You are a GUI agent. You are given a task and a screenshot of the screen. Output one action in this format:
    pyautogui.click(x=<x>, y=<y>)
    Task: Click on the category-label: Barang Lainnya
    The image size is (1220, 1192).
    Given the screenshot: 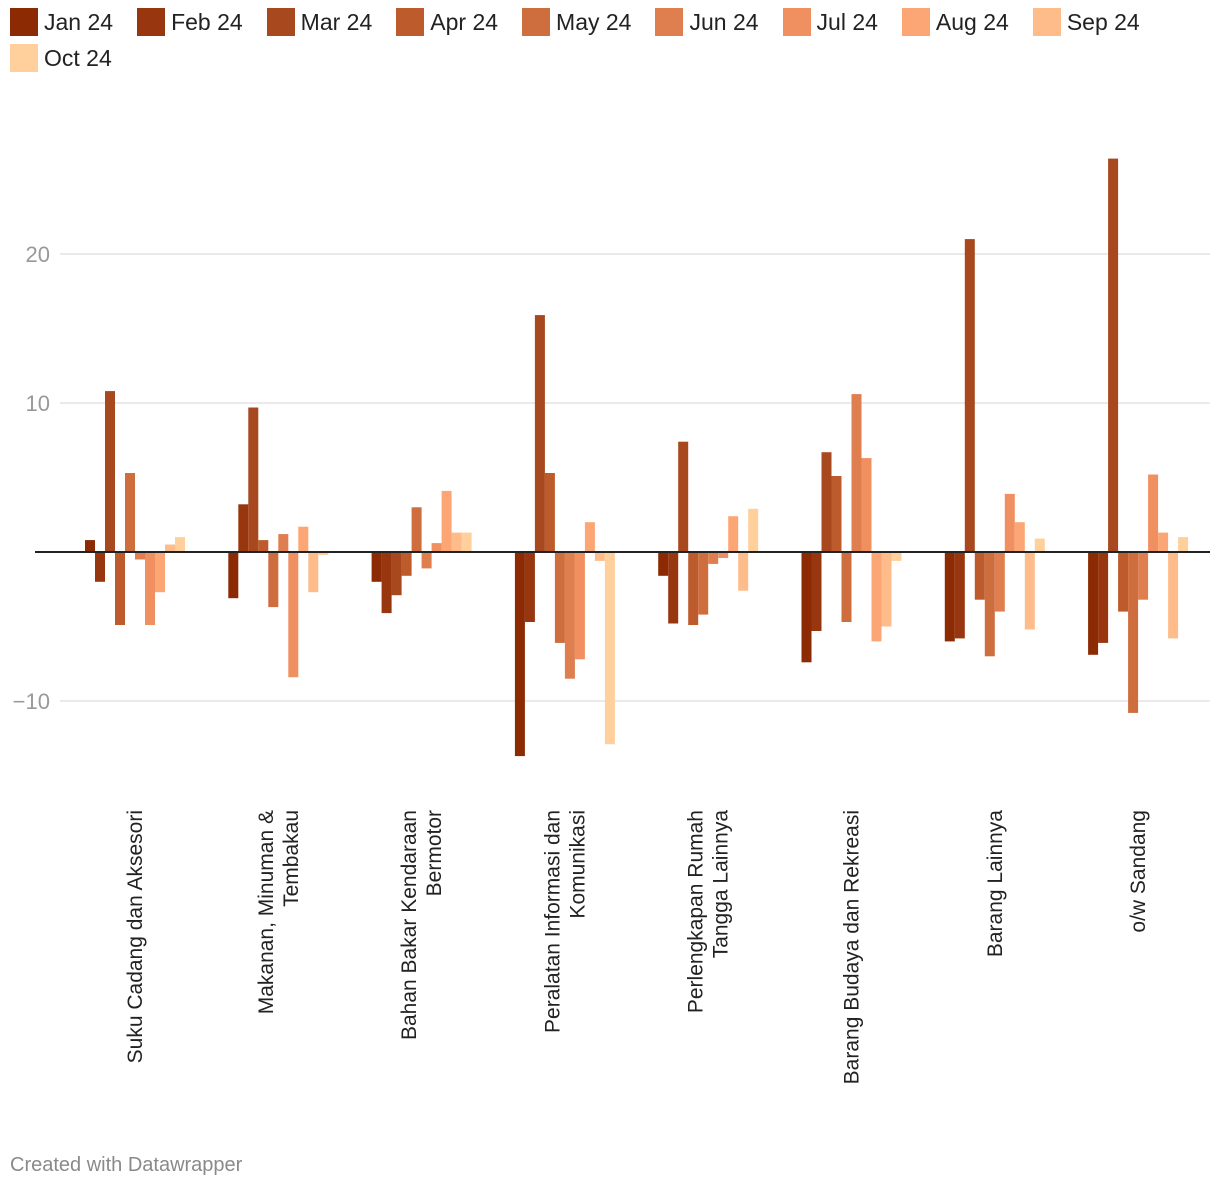 What is the action you would take?
    pyautogui.click(x=995, y=883)
    